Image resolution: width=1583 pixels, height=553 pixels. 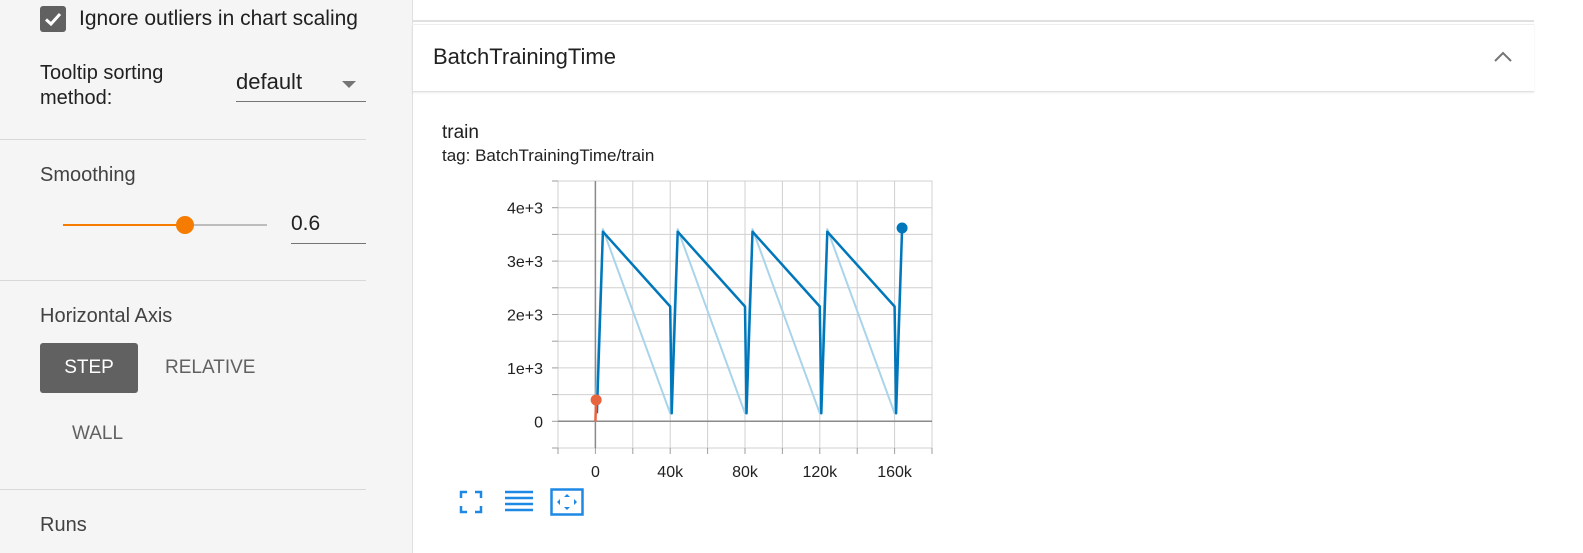 I want to click on dropdown-arrow-icon, so click(x=349, y=84).